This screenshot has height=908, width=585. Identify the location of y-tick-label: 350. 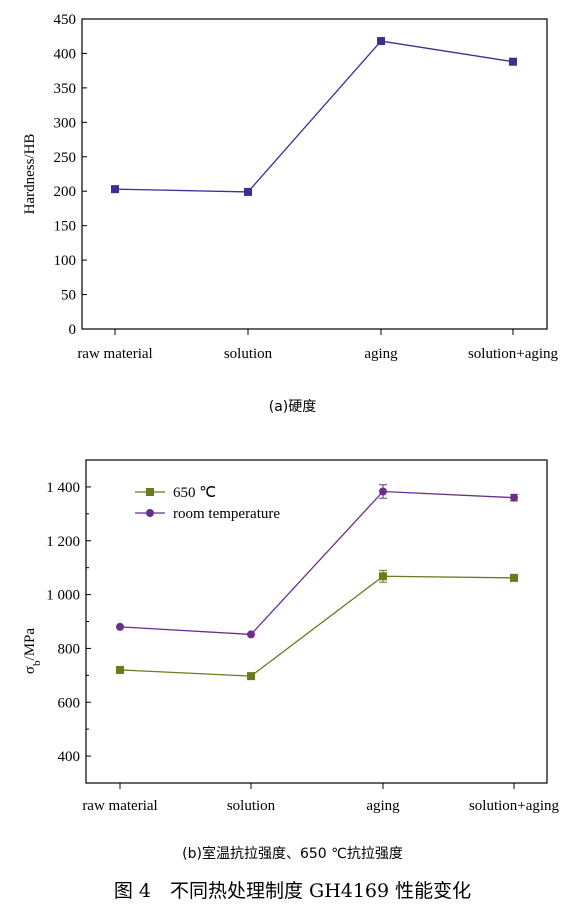
(65, 89).